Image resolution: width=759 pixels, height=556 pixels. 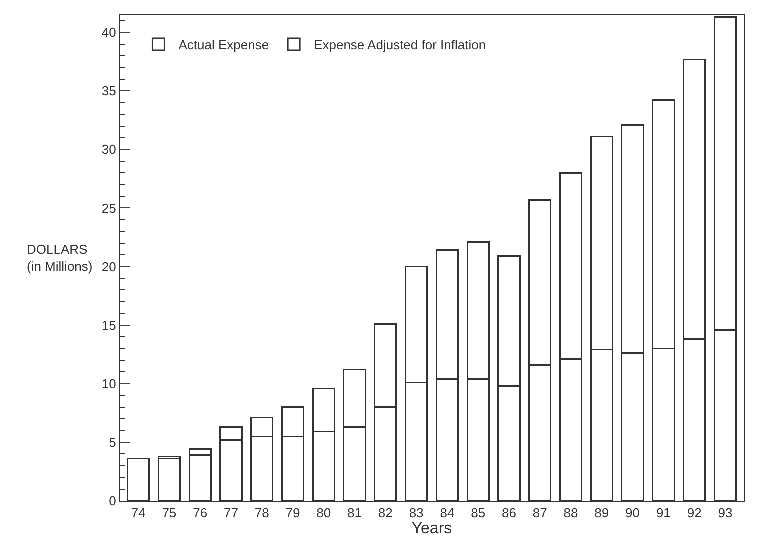 What do you see at coordinates (293, 513) in the screenshot?
I see `x-tick-label: 79` at bounding box center [293, 513].